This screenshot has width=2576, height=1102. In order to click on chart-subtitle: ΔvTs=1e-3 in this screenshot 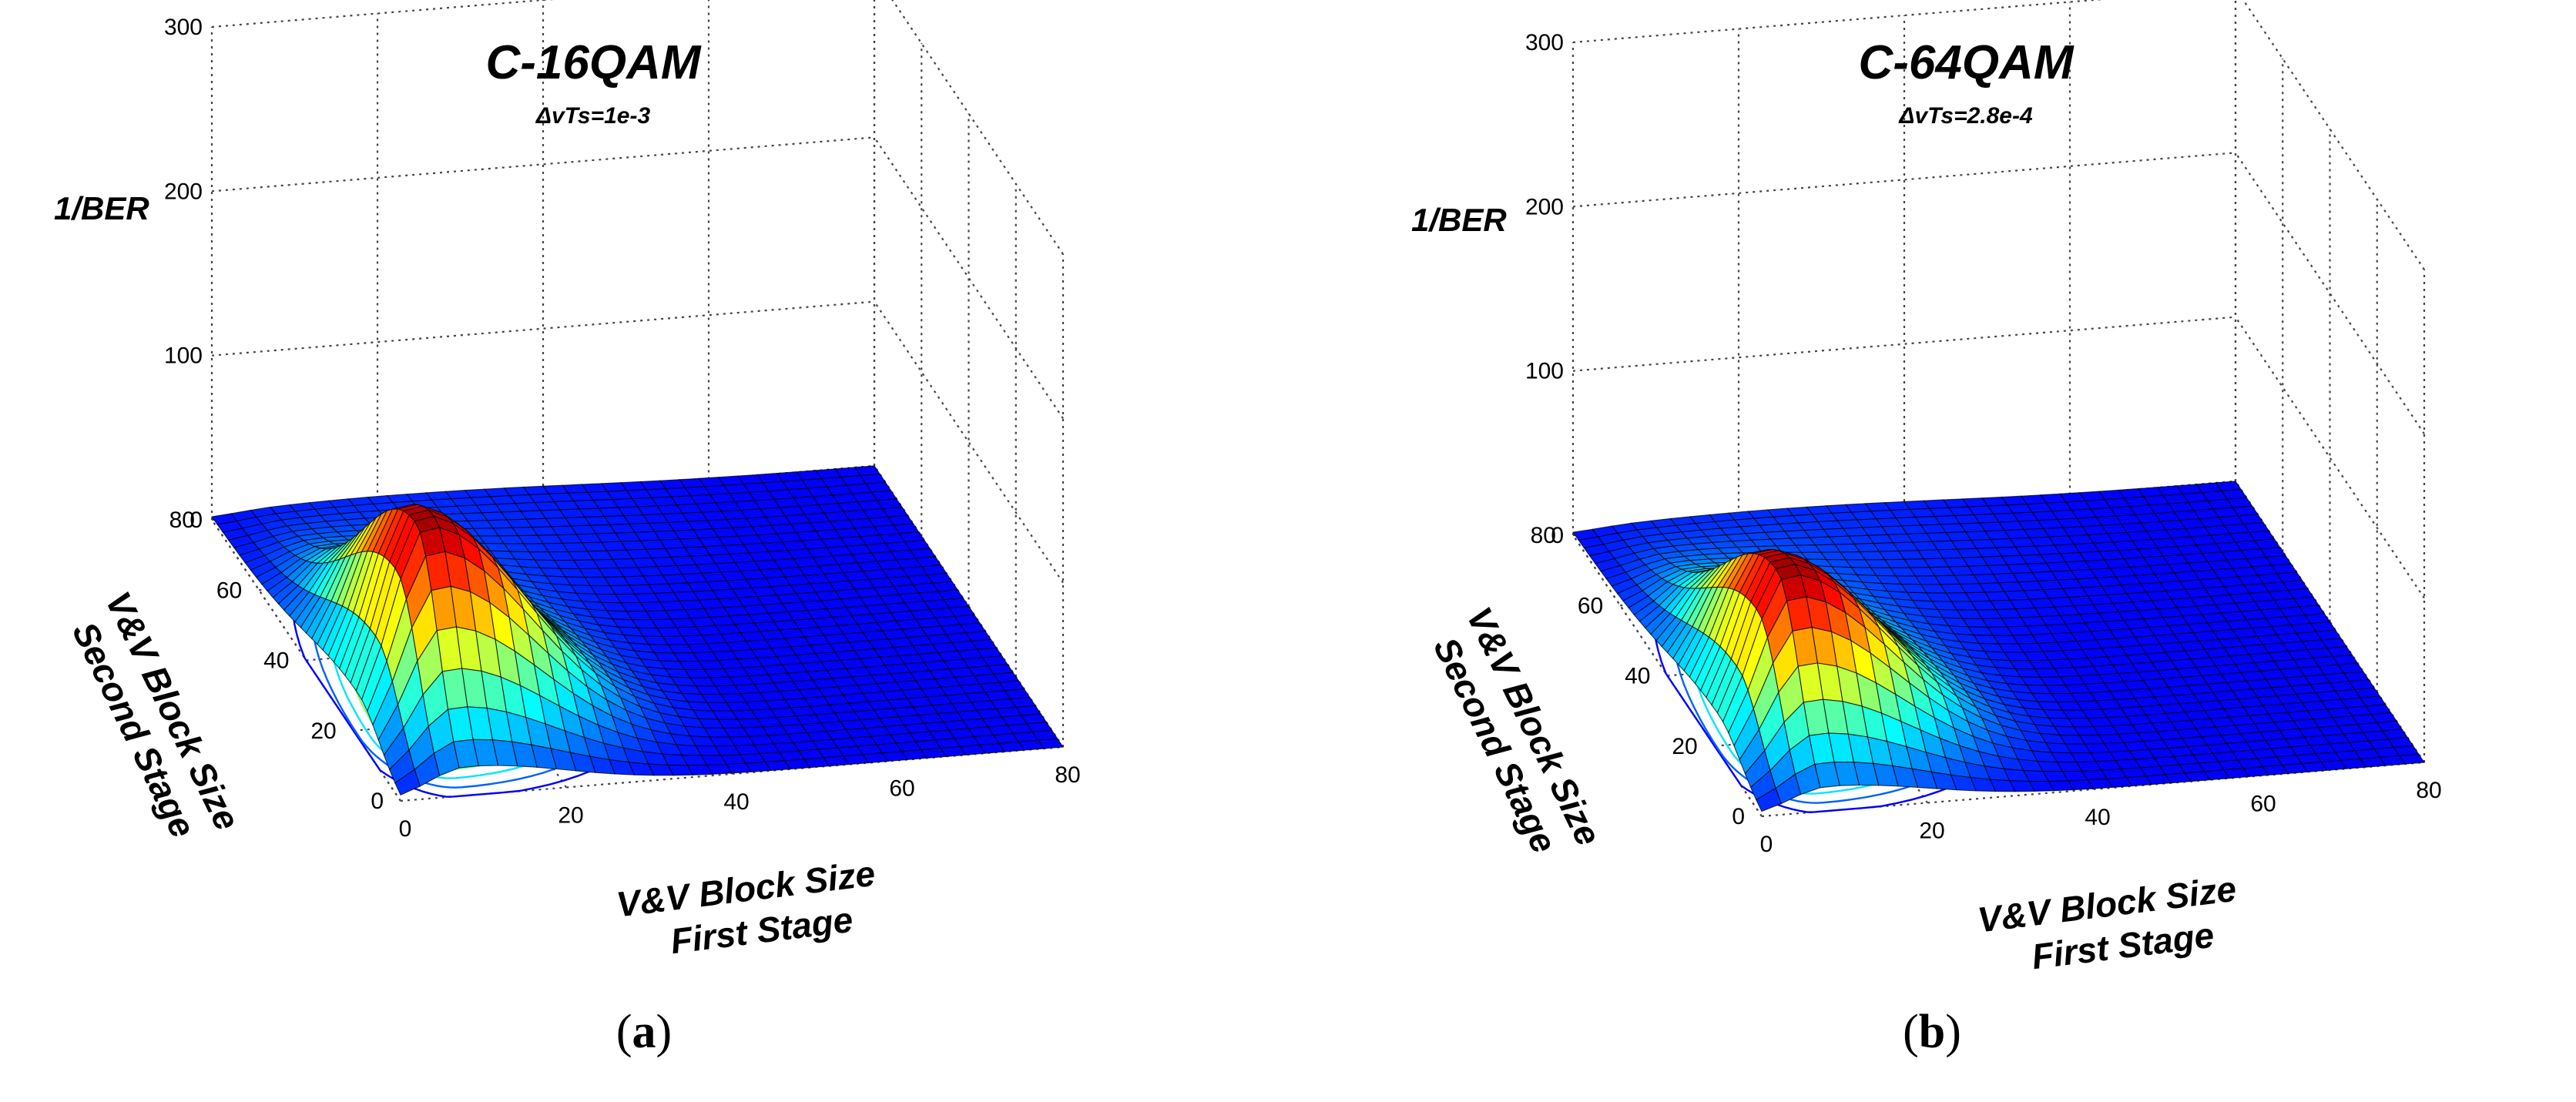, I will do `click(593, 116)`.